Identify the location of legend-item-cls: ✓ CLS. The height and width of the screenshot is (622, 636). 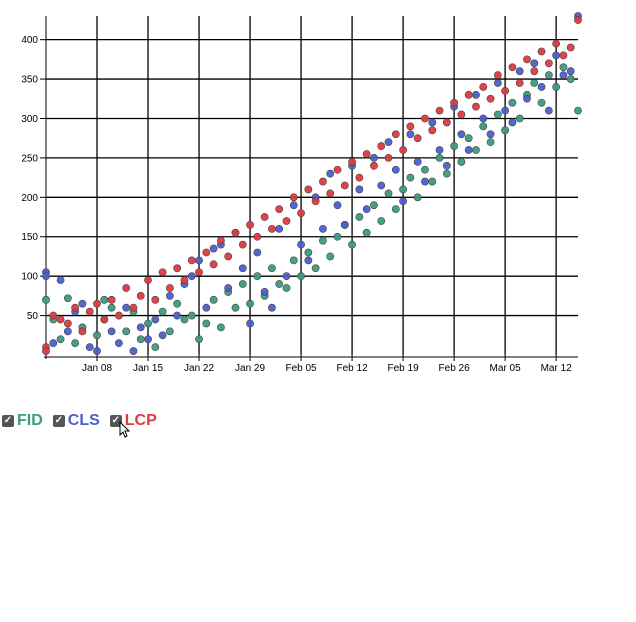
(76, 421).